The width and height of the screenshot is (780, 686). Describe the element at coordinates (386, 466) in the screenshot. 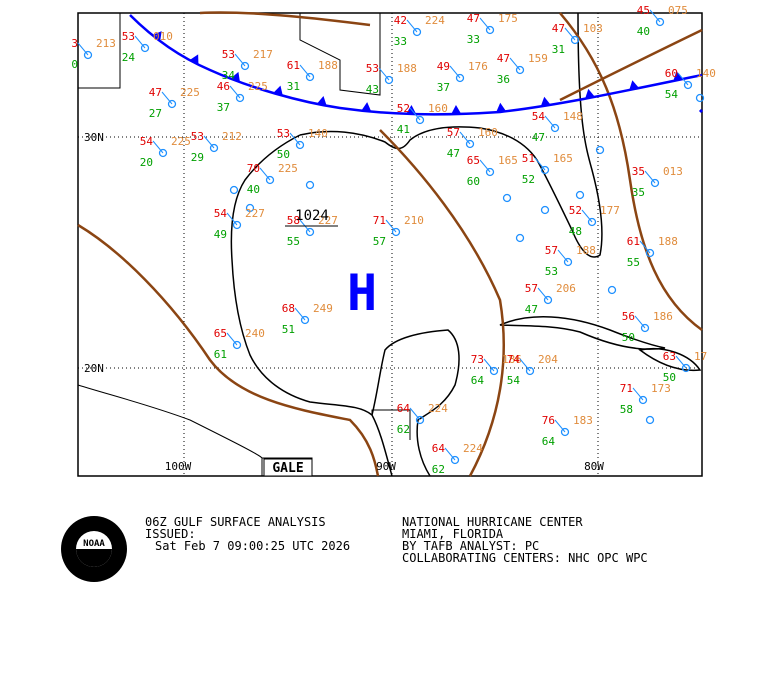

I see `lon-label: 90W` at that location.